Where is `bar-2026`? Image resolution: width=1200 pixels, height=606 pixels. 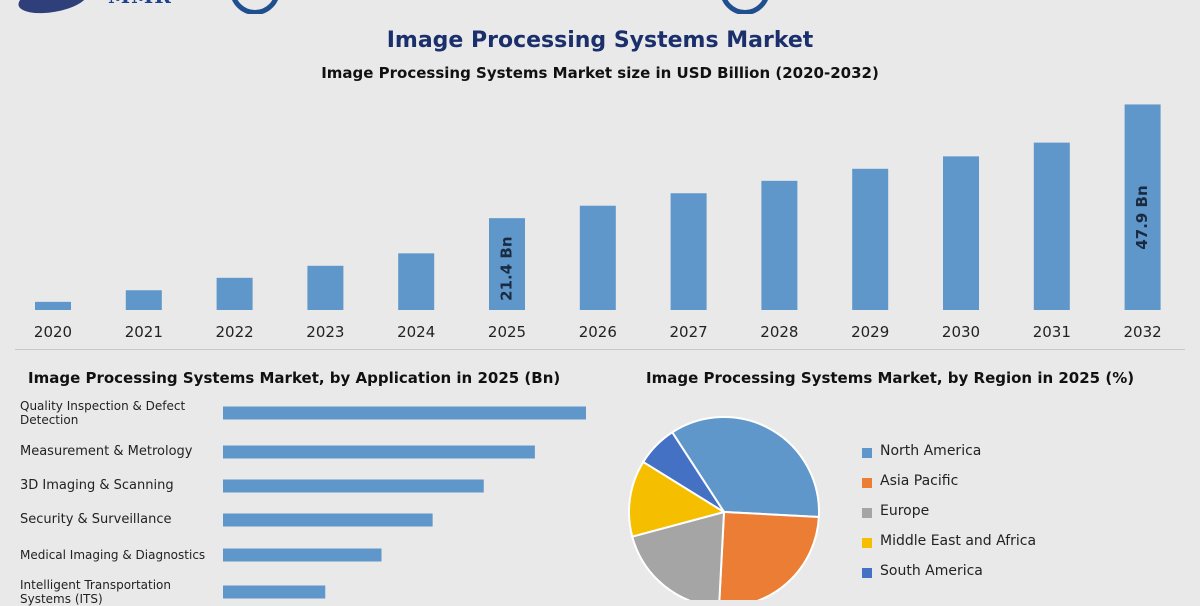 bar-2026 is located at coordinates (597, 257).